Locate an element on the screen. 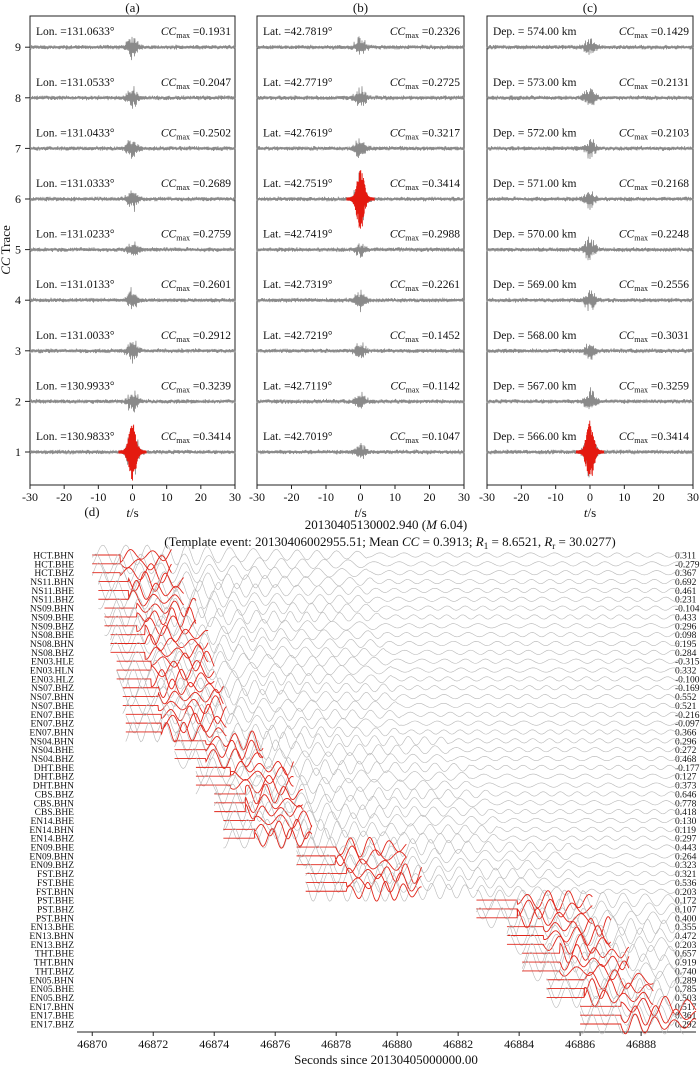 Image resolution: width=700 pixels, height=1070 pixels. channel-cc: 0.172 is located at coordinates (686, 902).